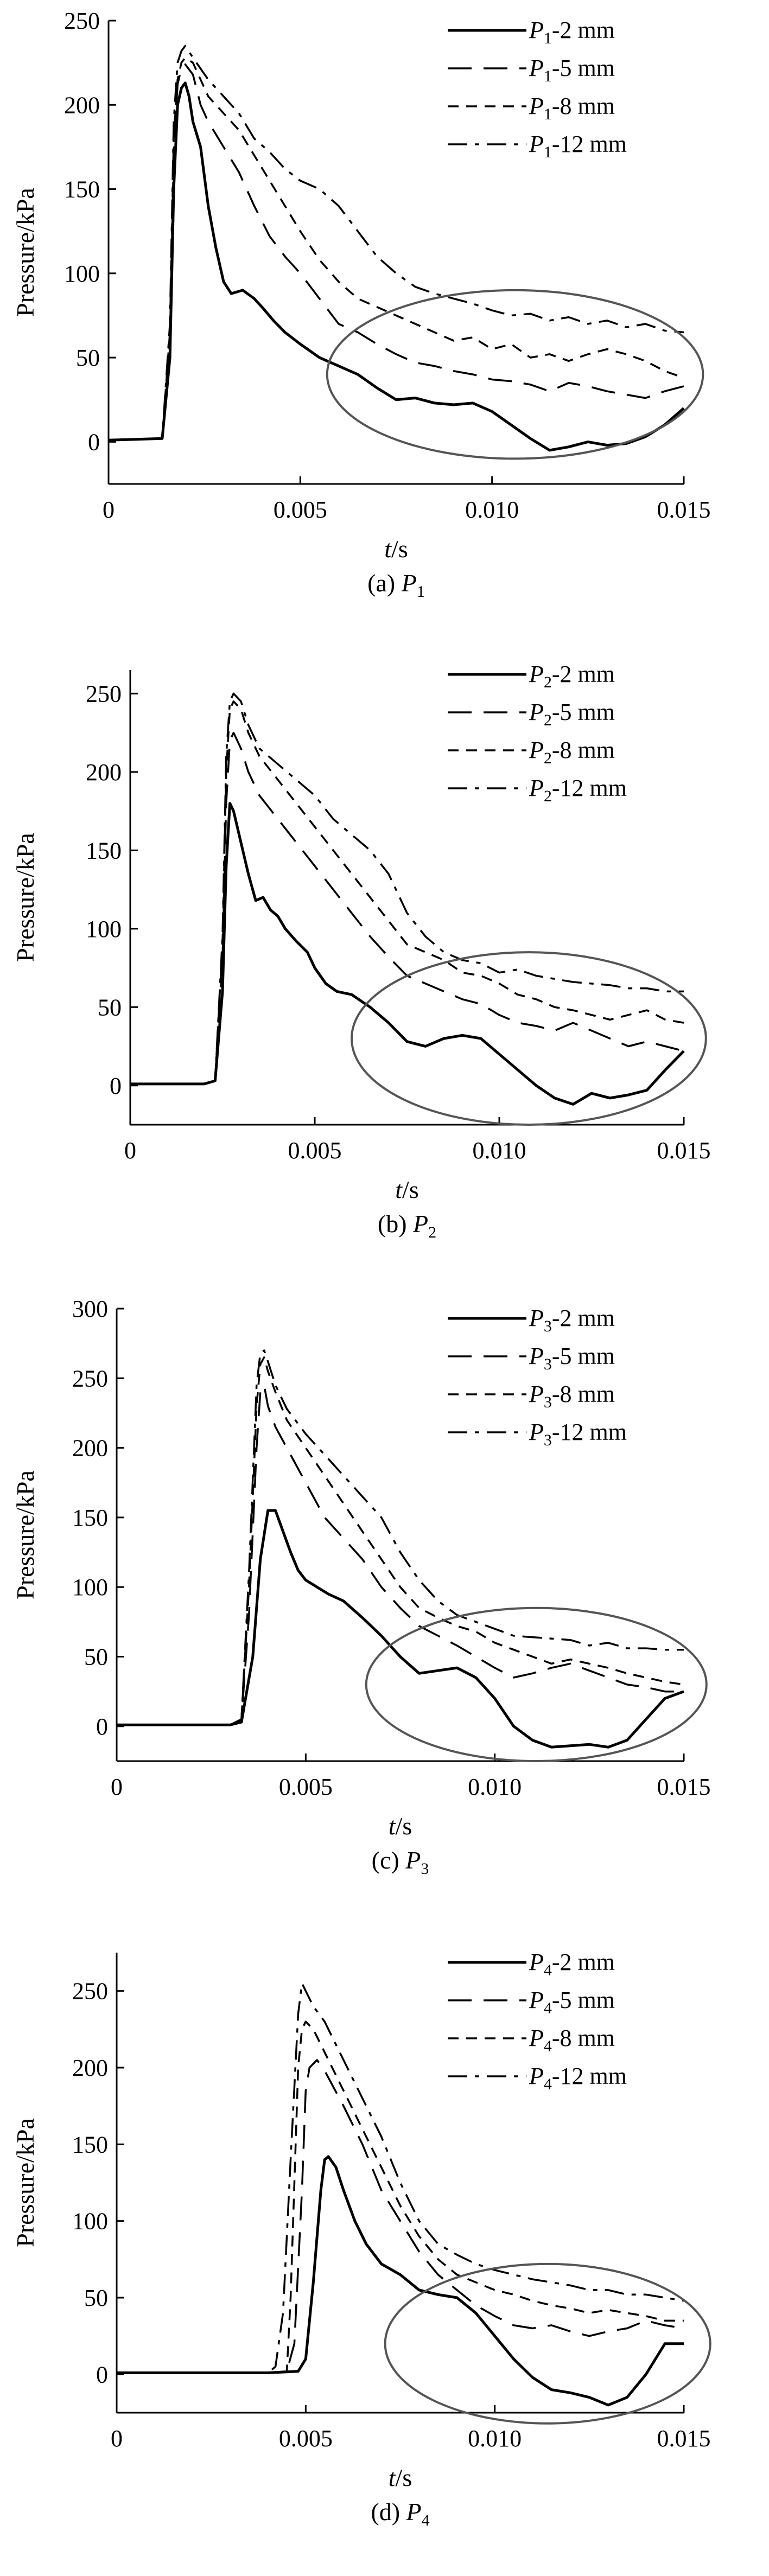 The image size is (769, 2576). I want to click on panel-caption: (a) P1, so click(396, 585).